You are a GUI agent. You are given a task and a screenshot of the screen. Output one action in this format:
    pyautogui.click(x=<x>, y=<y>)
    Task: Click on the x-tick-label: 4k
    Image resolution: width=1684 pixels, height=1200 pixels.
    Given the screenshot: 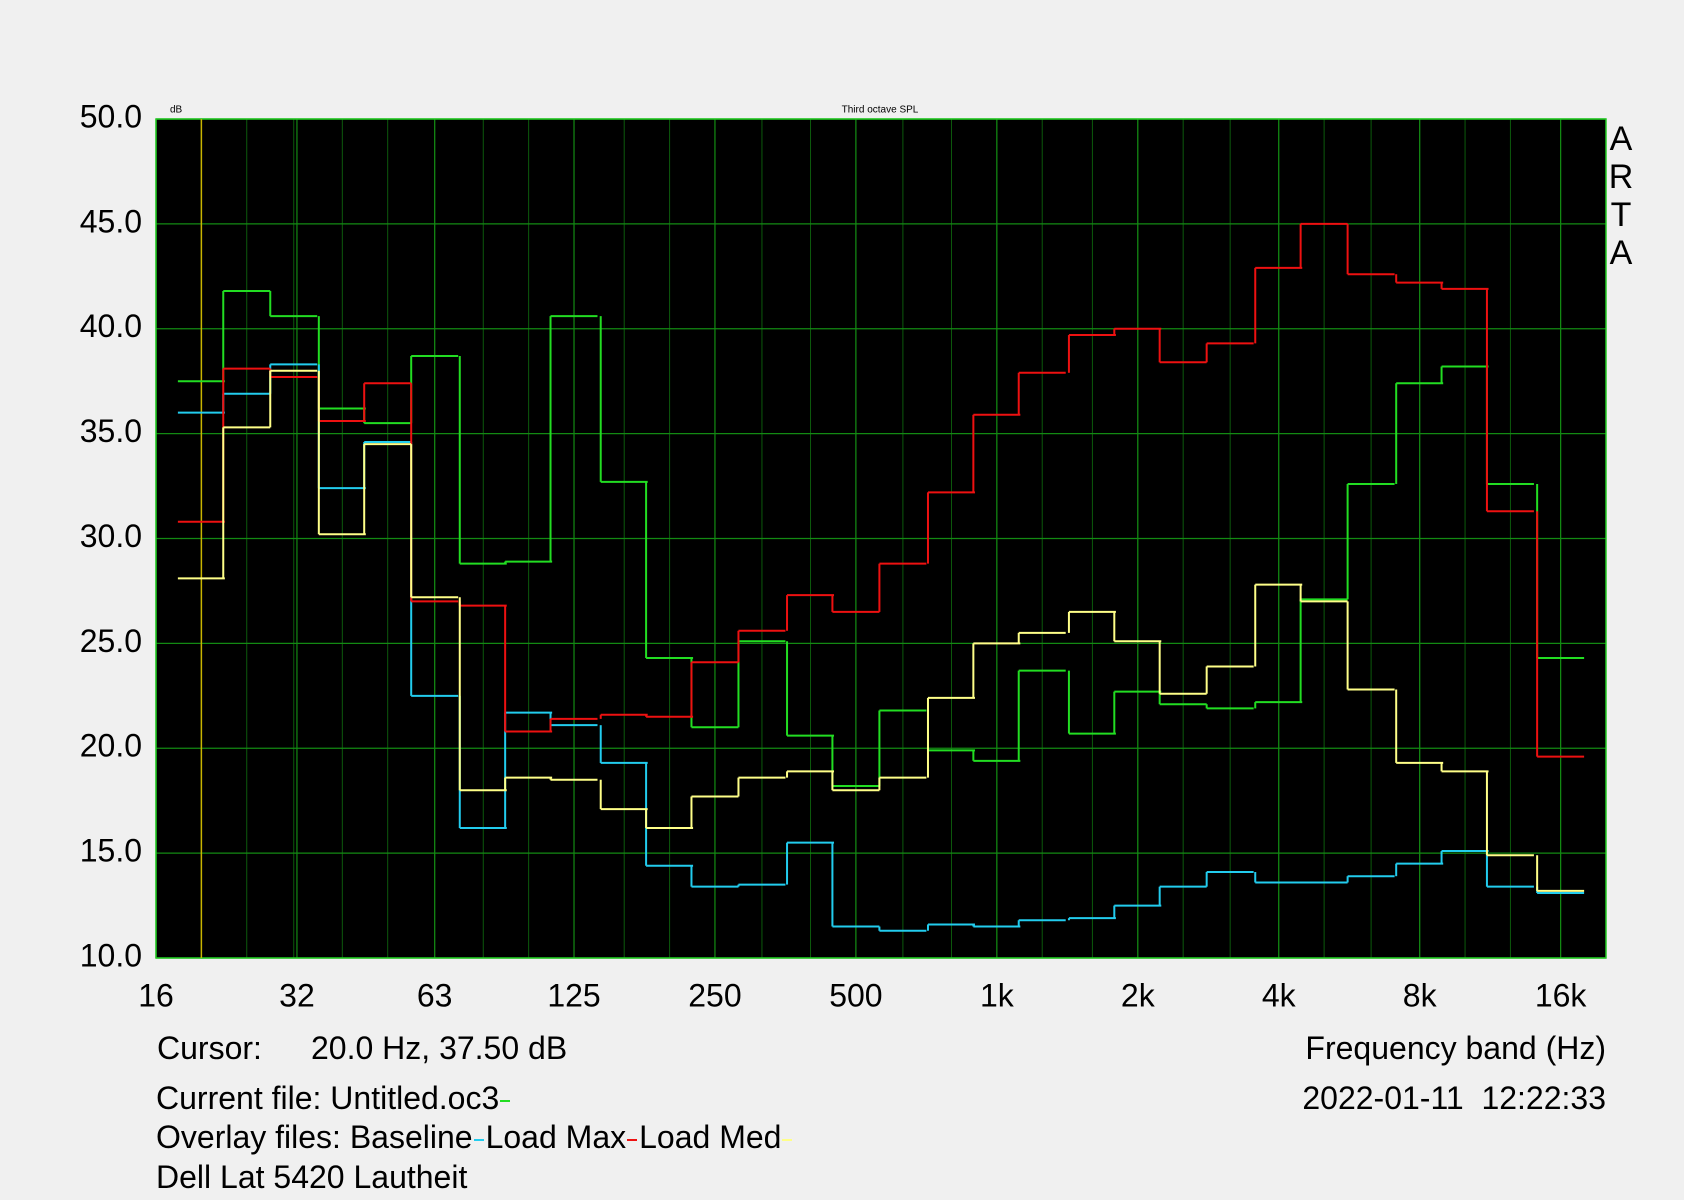 What is the action you would take?
    pyautogui.click(x=1279, y=995)
    